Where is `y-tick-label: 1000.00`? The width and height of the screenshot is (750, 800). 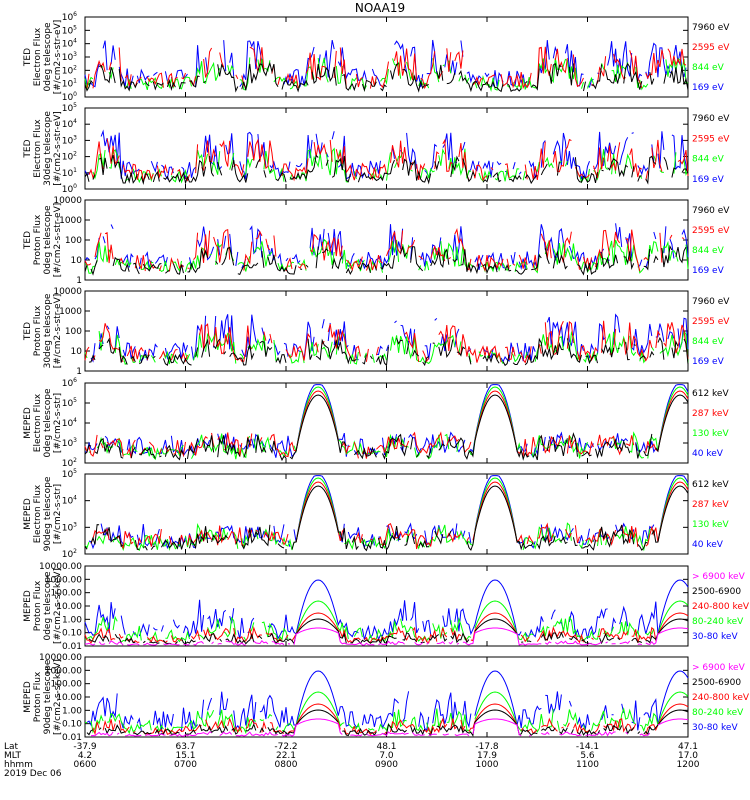 y-tick-label: 1000.00 is located at coordinates (63, 671).